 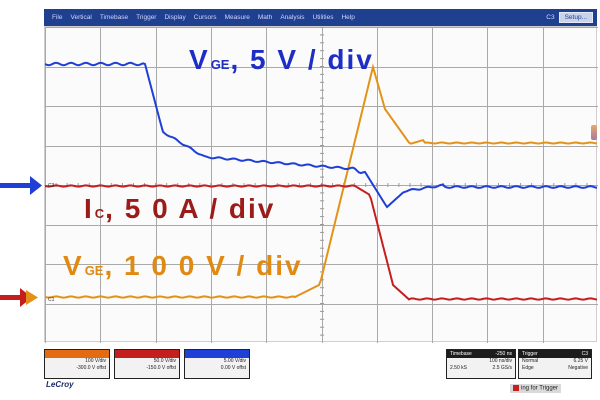 What do you see at coordinates (190, 208) in the screenshot?
I see `annotation-scale: , 5 0 A / div` at bounding box center [190, 208].